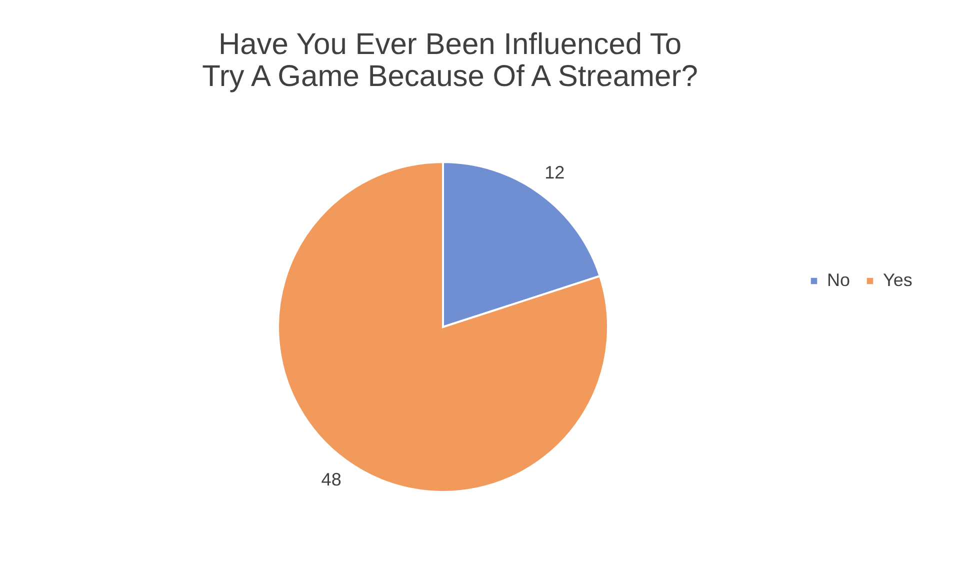 The height and width of the screenshot is (570, 958). Describe the element at coordinates (838, 280) in the screenshot. I see `legend-label: No` at that location.